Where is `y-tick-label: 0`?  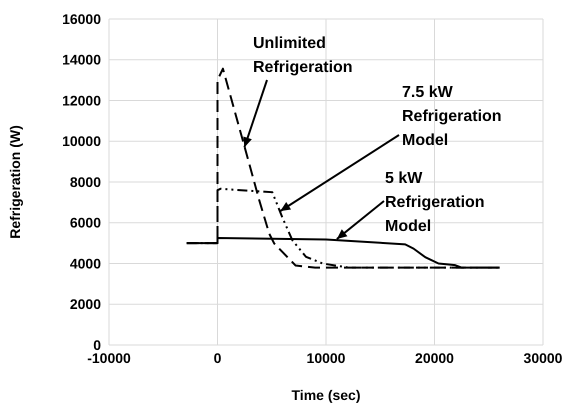 y-tick-label: 0 is located at coordinates (97, 344).